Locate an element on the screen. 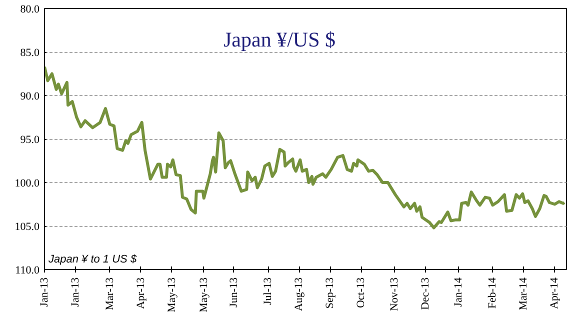  y-tick-label: 80.0 is located at coordinates (30, 10).